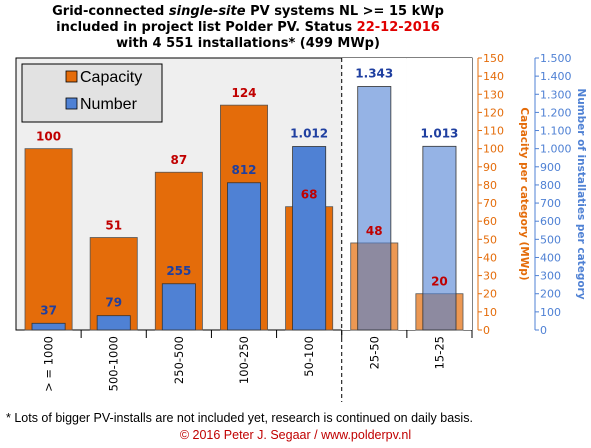  Describe the element at coordinates (556, 112) in the screenshot. I see `y-tick-label-number-12: 1.200` at that location.